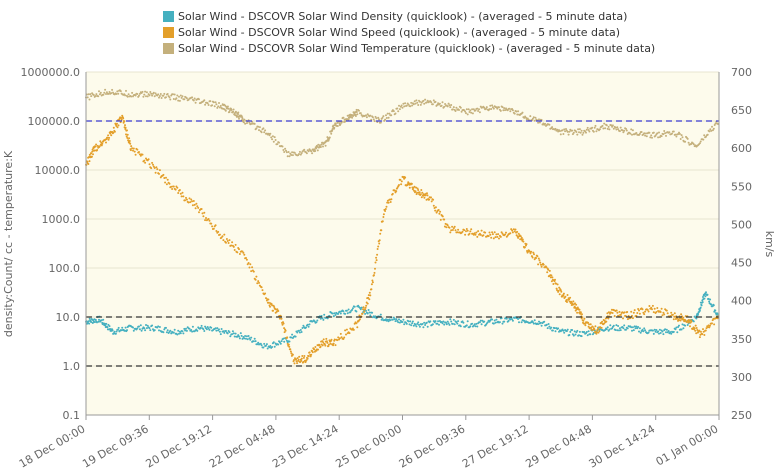  Describe the element at coordinates (242, 445) in the screenshot. I see `x-tick-label: 22 Dec 04:48` at that location.